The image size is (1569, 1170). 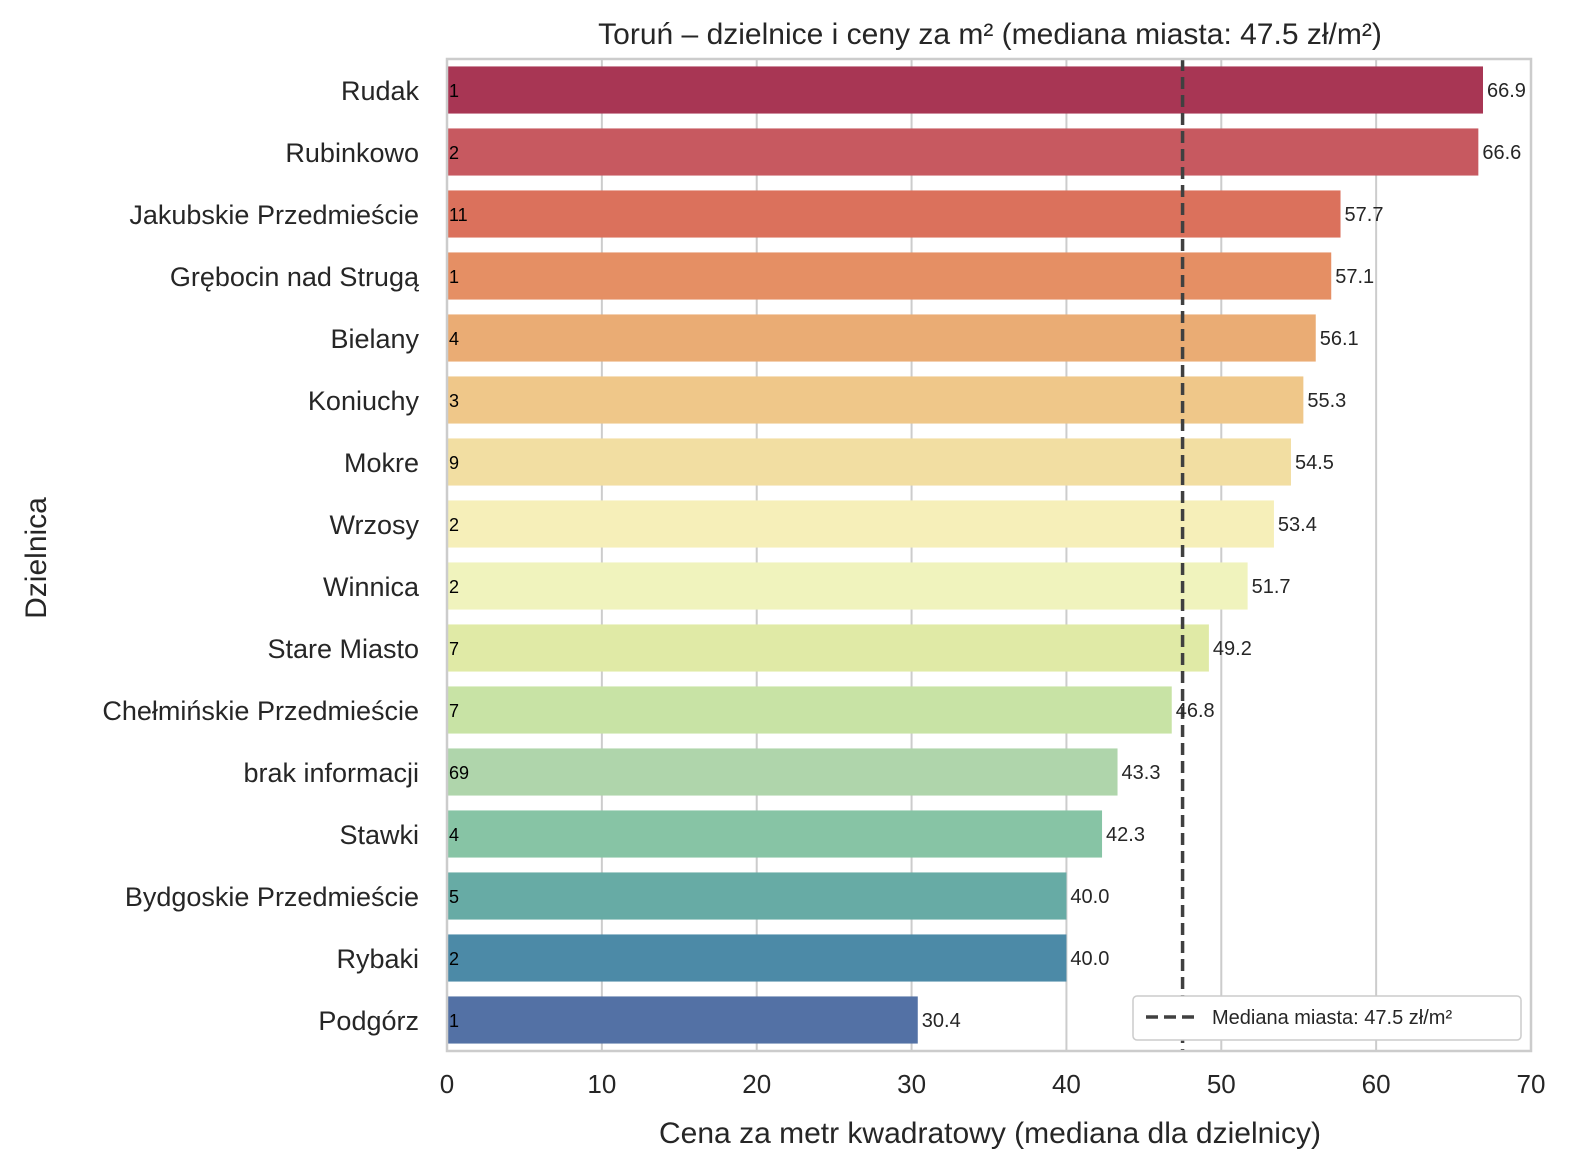 What do you see at coordinates (1376, 1084) in the screenshot?
I see `x-tick-label: 60` at bounding box center [1376, 1084].